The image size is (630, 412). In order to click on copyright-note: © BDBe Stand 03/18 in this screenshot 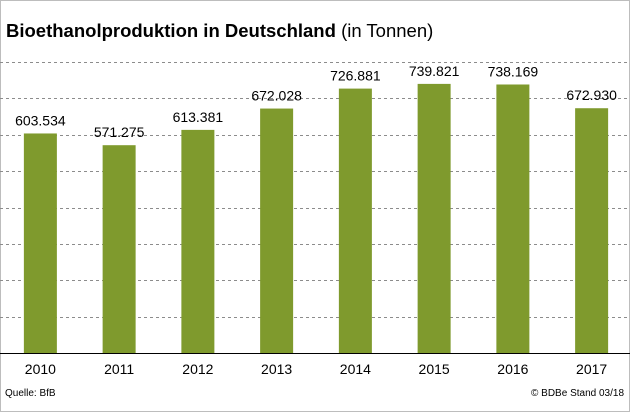, I will do `click(577, 393)`.